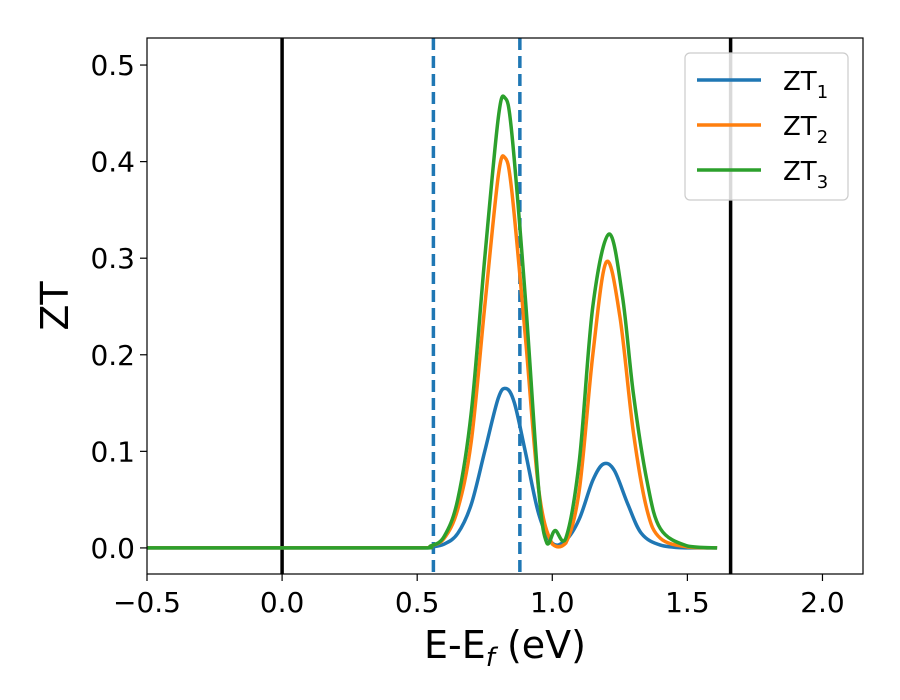 Image resolution: width=900 pixels, height=700 pixels. What do you see at coordinates (112, 548) in the screenshot?
I see `y-tick-label: 0.0` at bounding box center [112, 548].